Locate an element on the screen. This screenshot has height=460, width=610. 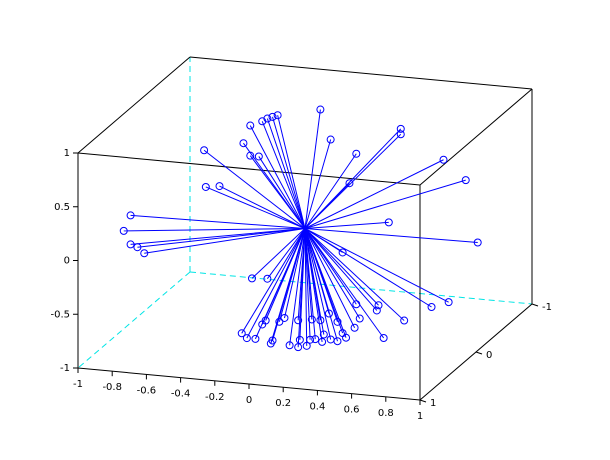
x-tick-label: 0.8 is located at coordinates (386, 413).